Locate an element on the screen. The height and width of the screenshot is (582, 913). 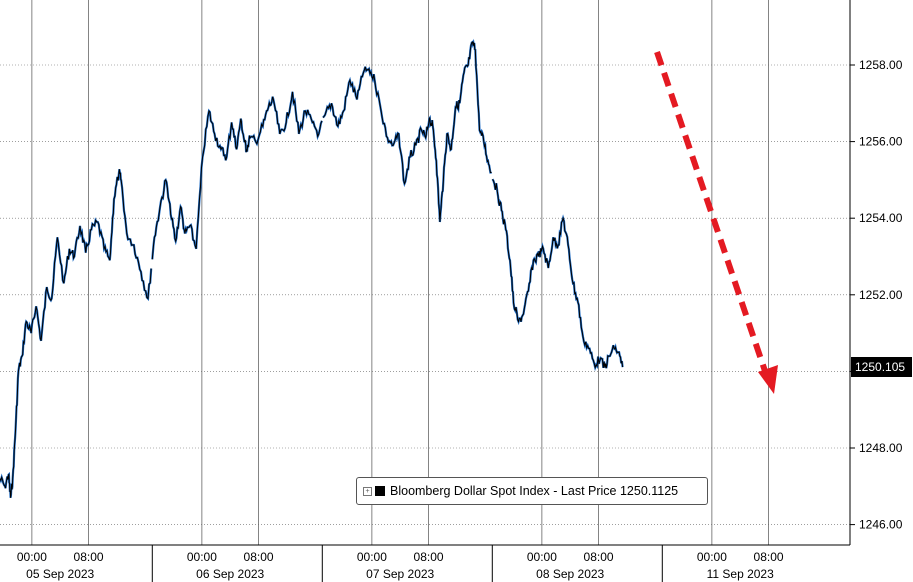
date-label: 08 Sep 2023 is located at coordinates (570, 574).